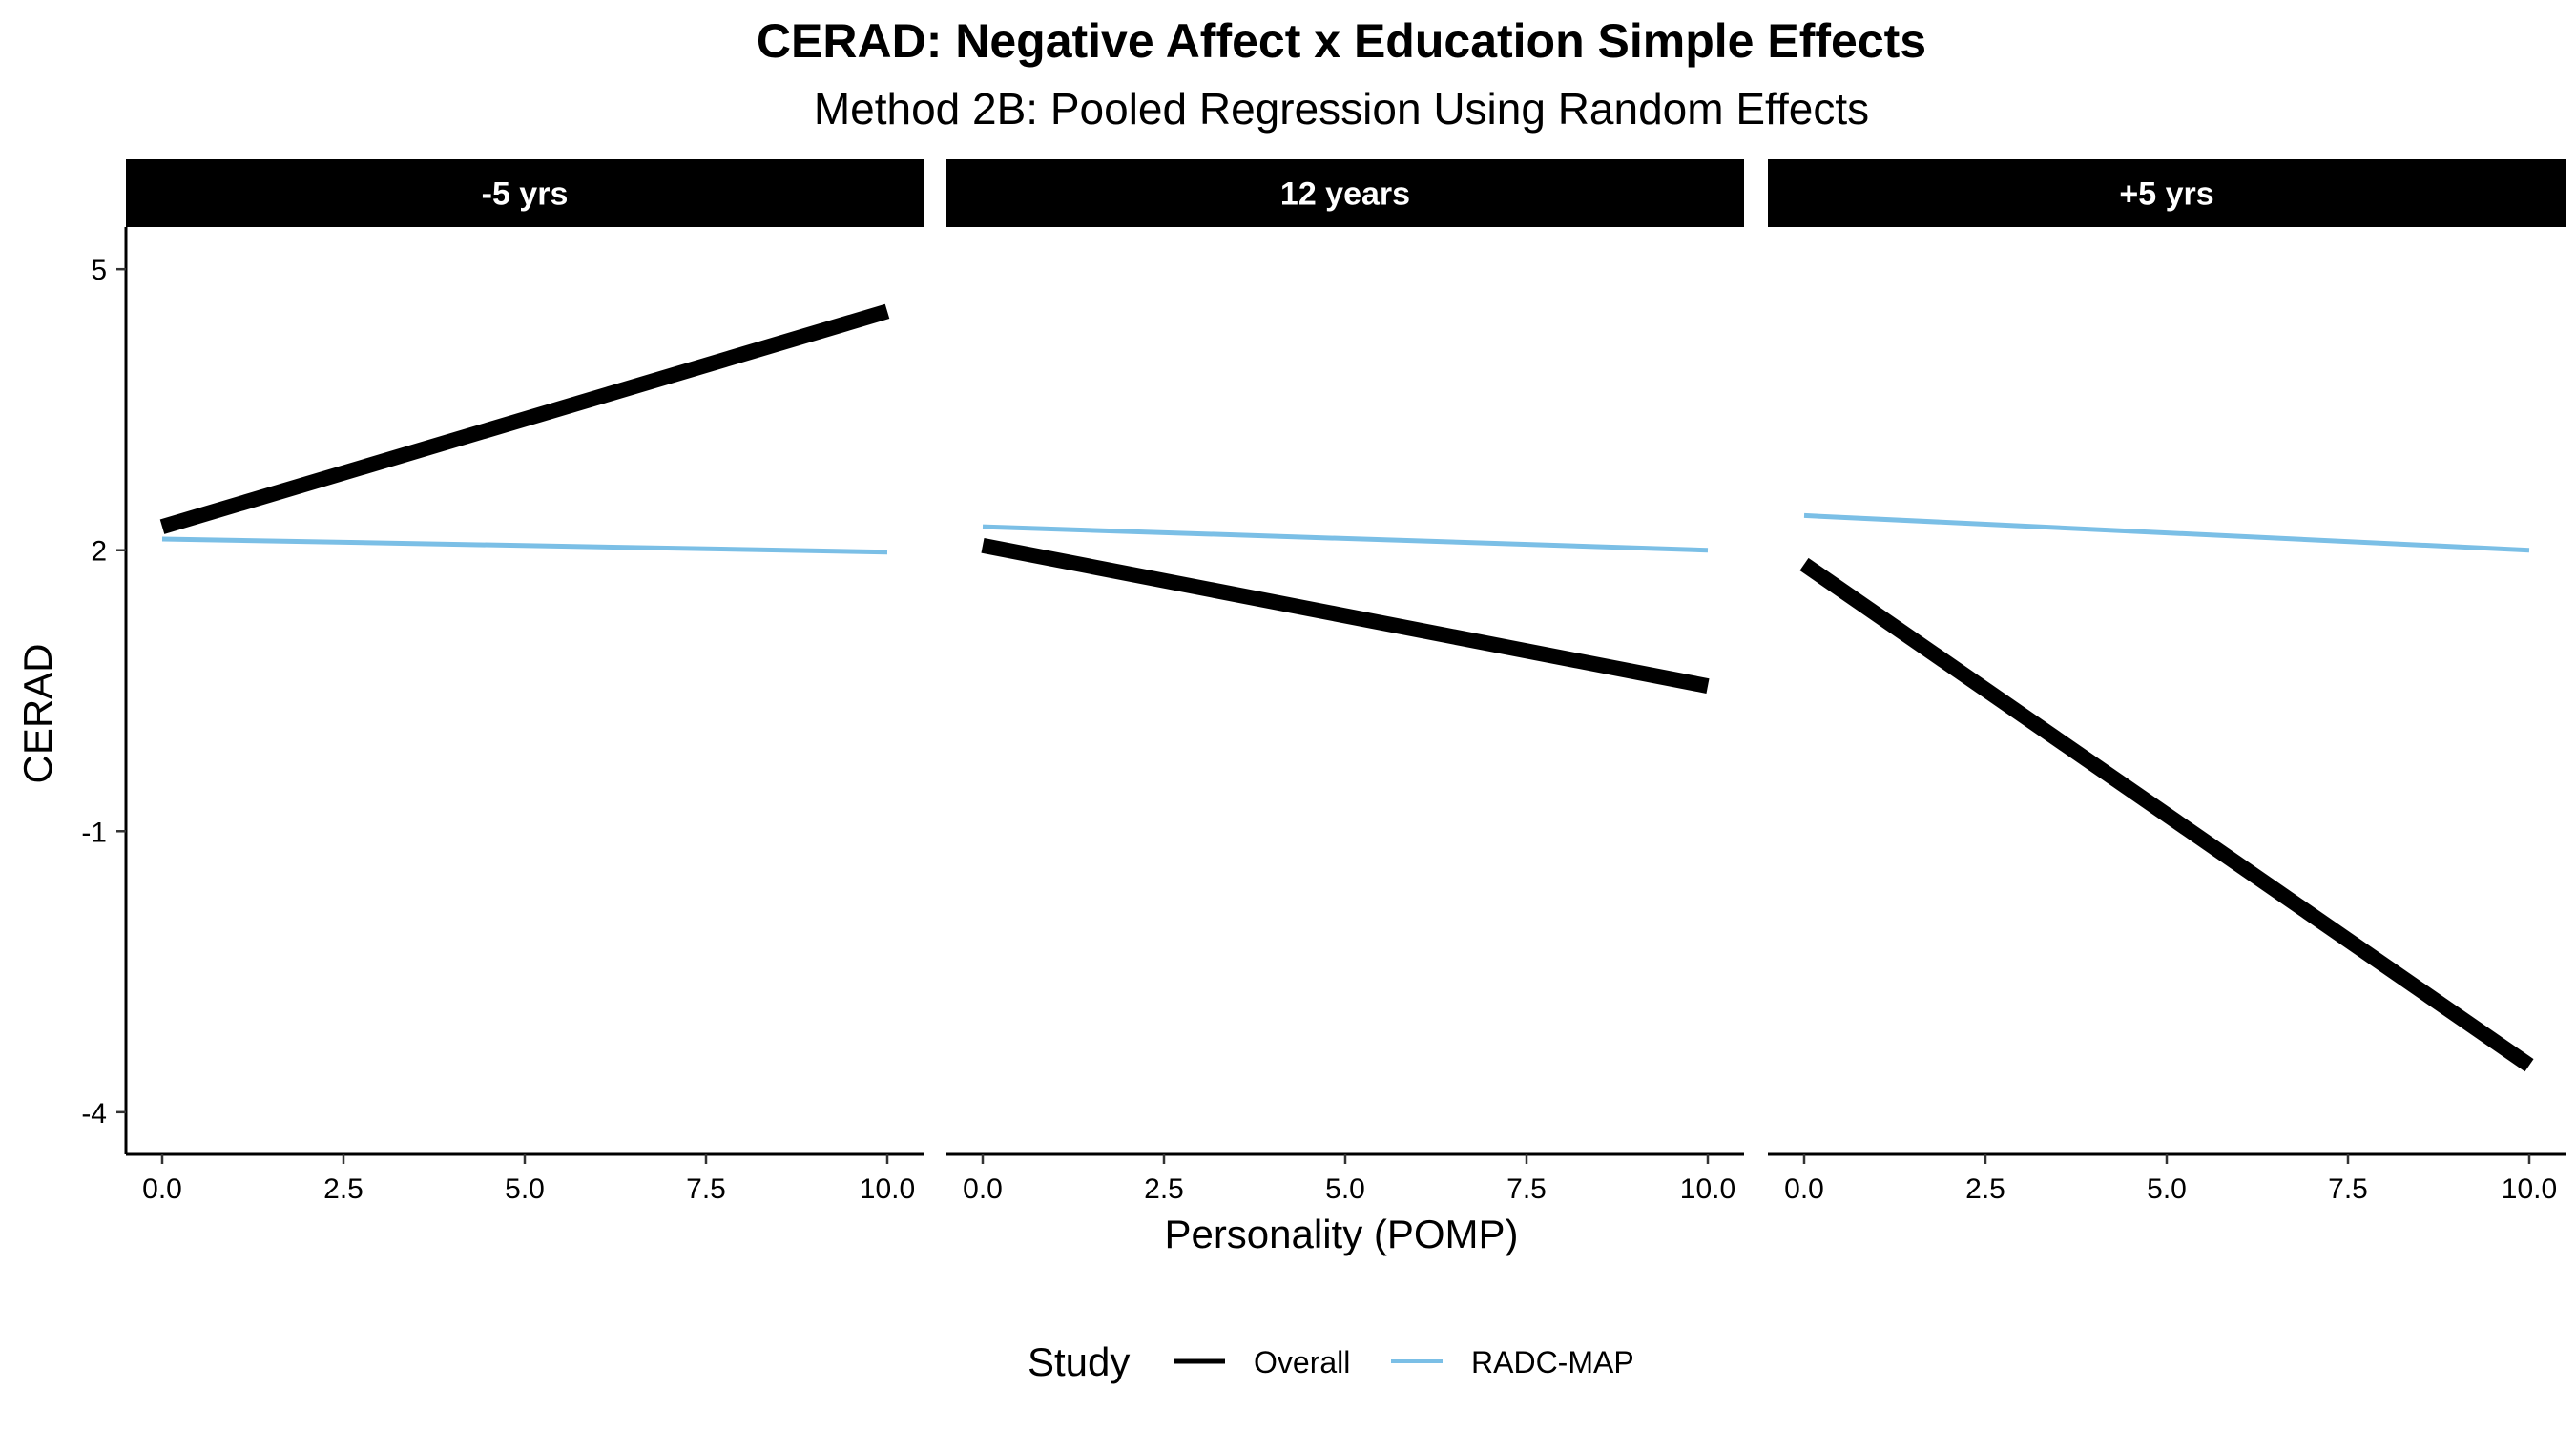  What do you see at coordinates (1079, 1361) in the screenshot?
I see `legend-title: Study` at bounding box center [1079, 1361].